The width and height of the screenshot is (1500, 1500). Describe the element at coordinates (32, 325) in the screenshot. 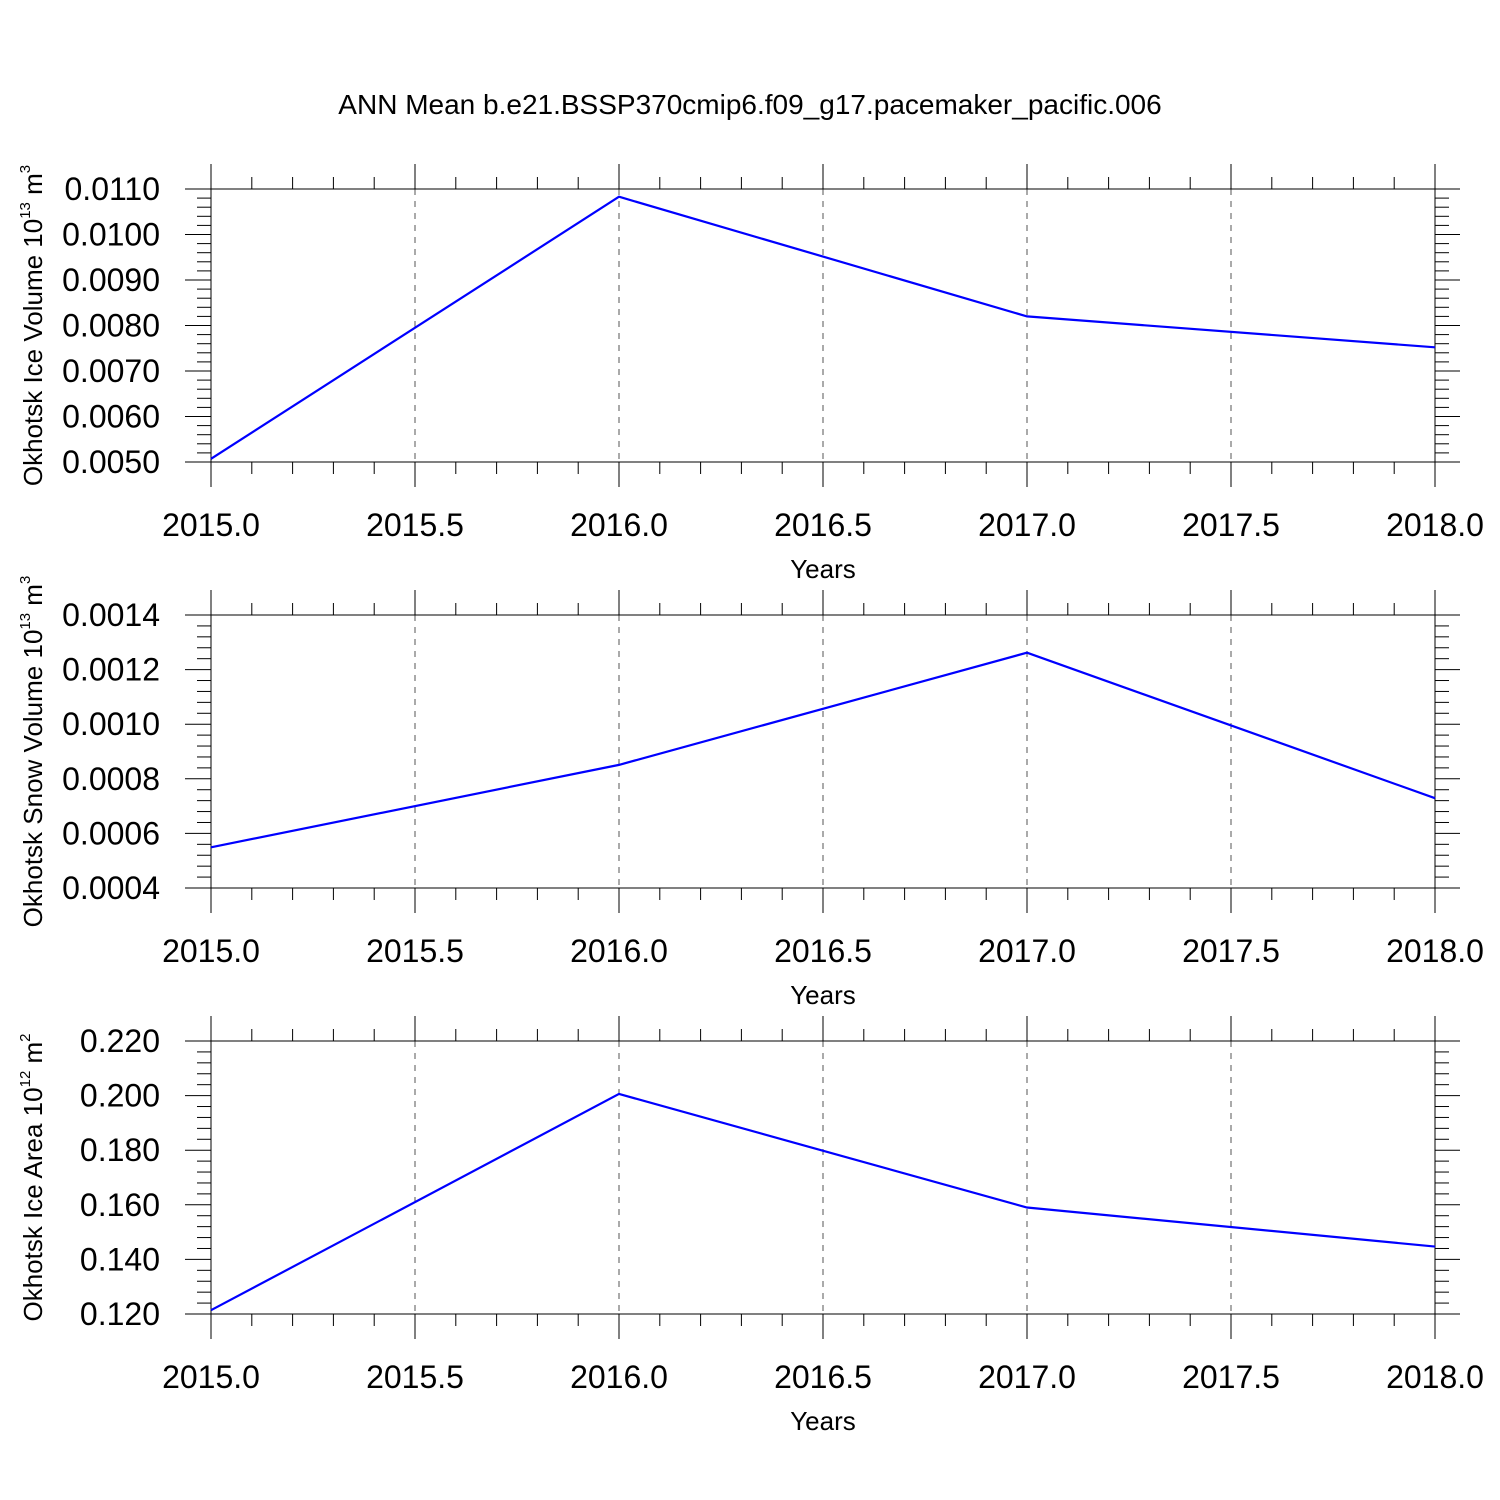

I see `y-axis-label: Okhotsk Ice Volume 1013 m3` at that location.